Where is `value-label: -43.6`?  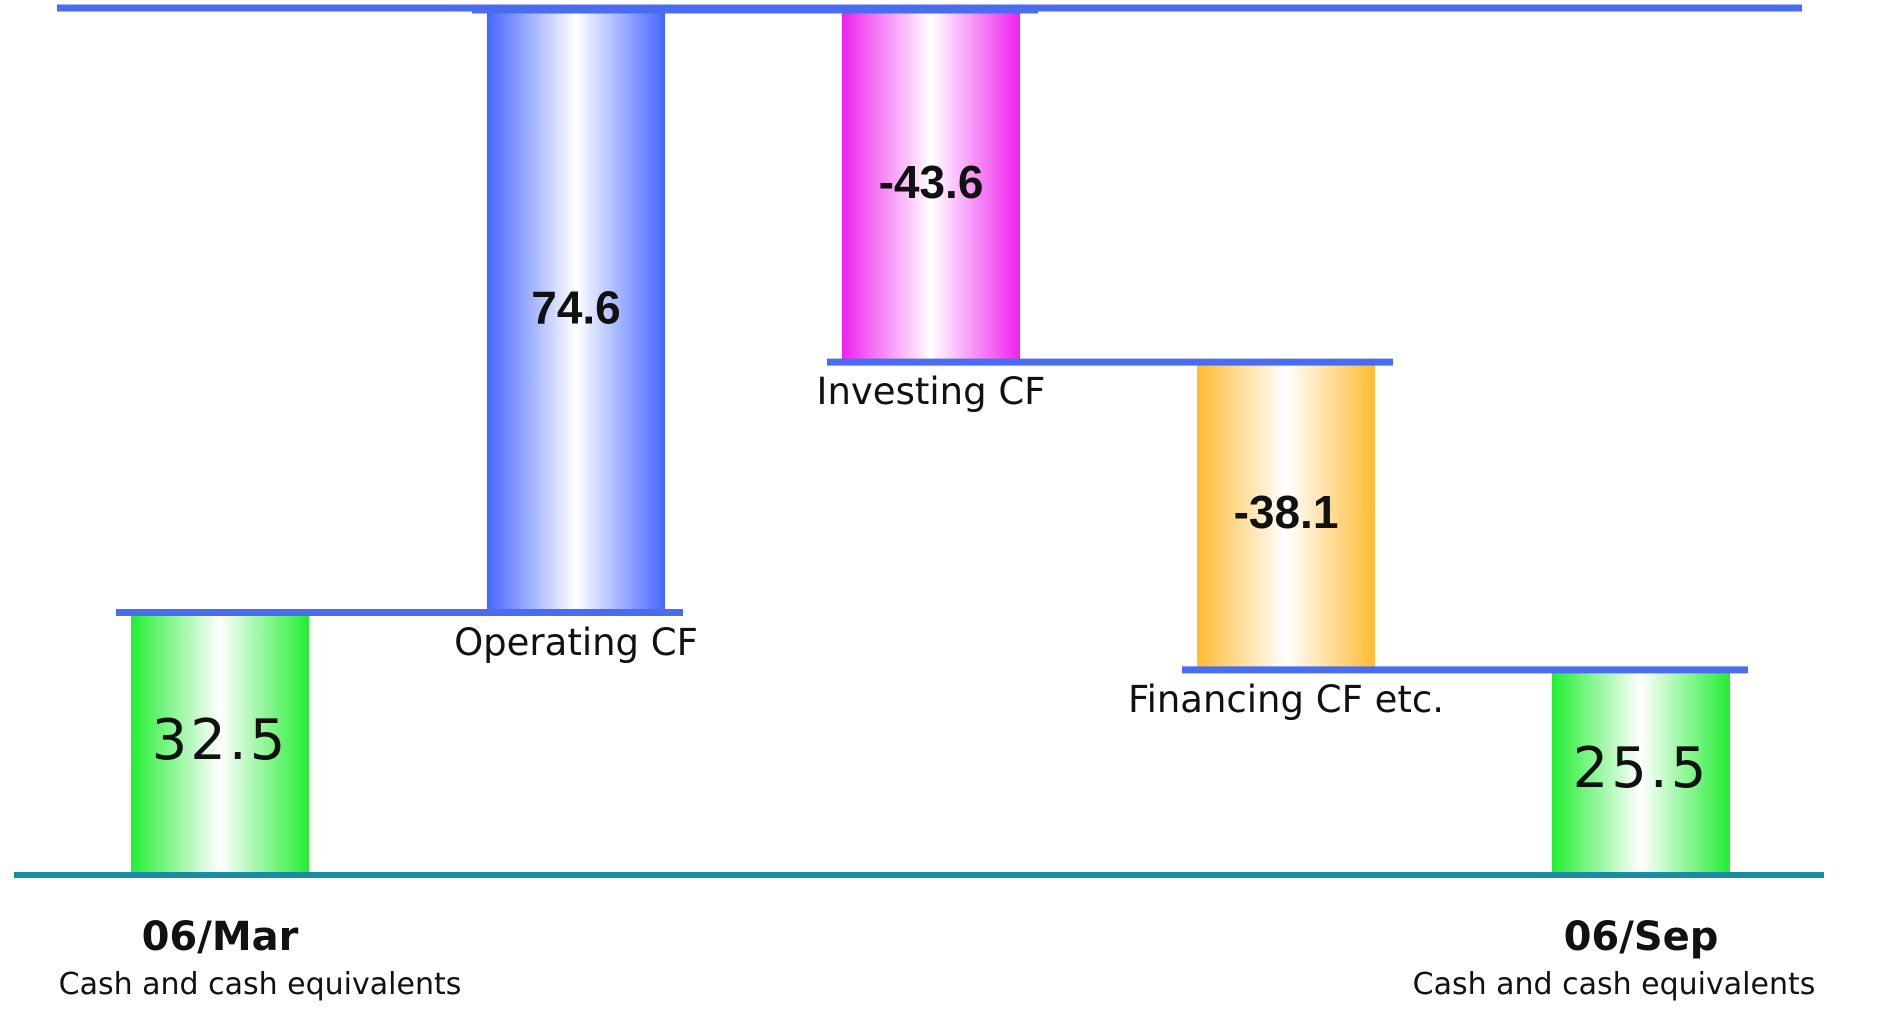
value-label: -43.6 is located at coordinates (931, 182).